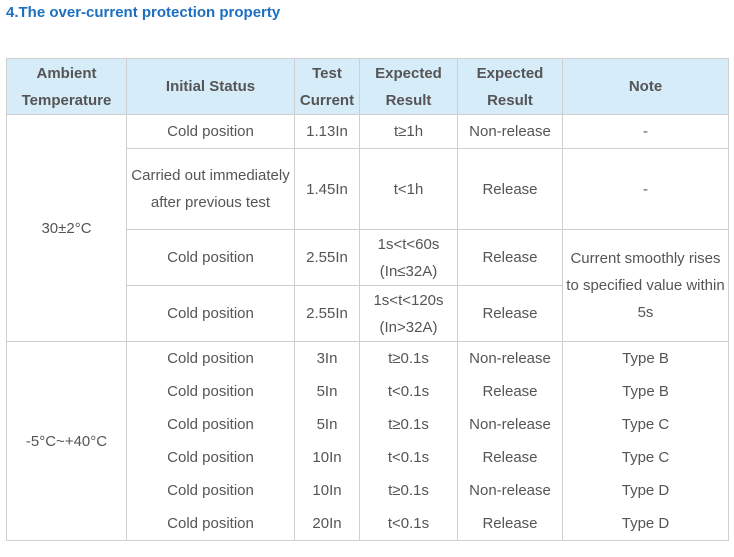 The width and height of the screenshot is (734, 557). What do you see at coordinates (327, 86) in the screenshot?
I see `header-test-current: Test Current` at bounding box center [327, 86].